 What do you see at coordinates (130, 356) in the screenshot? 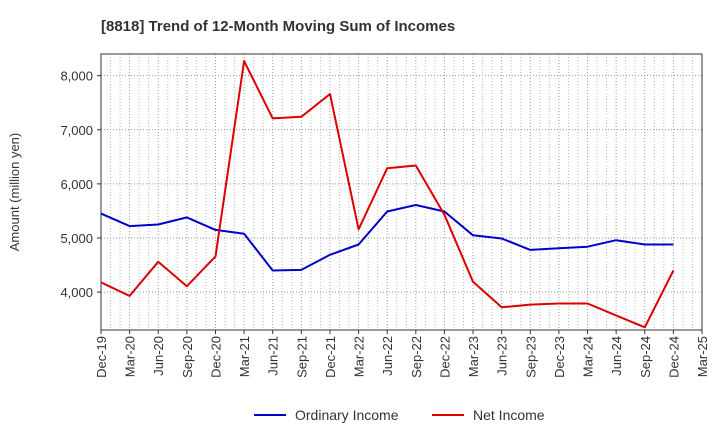
I see `x-tick-label: Mar-20` at bounding box center [130, 356].